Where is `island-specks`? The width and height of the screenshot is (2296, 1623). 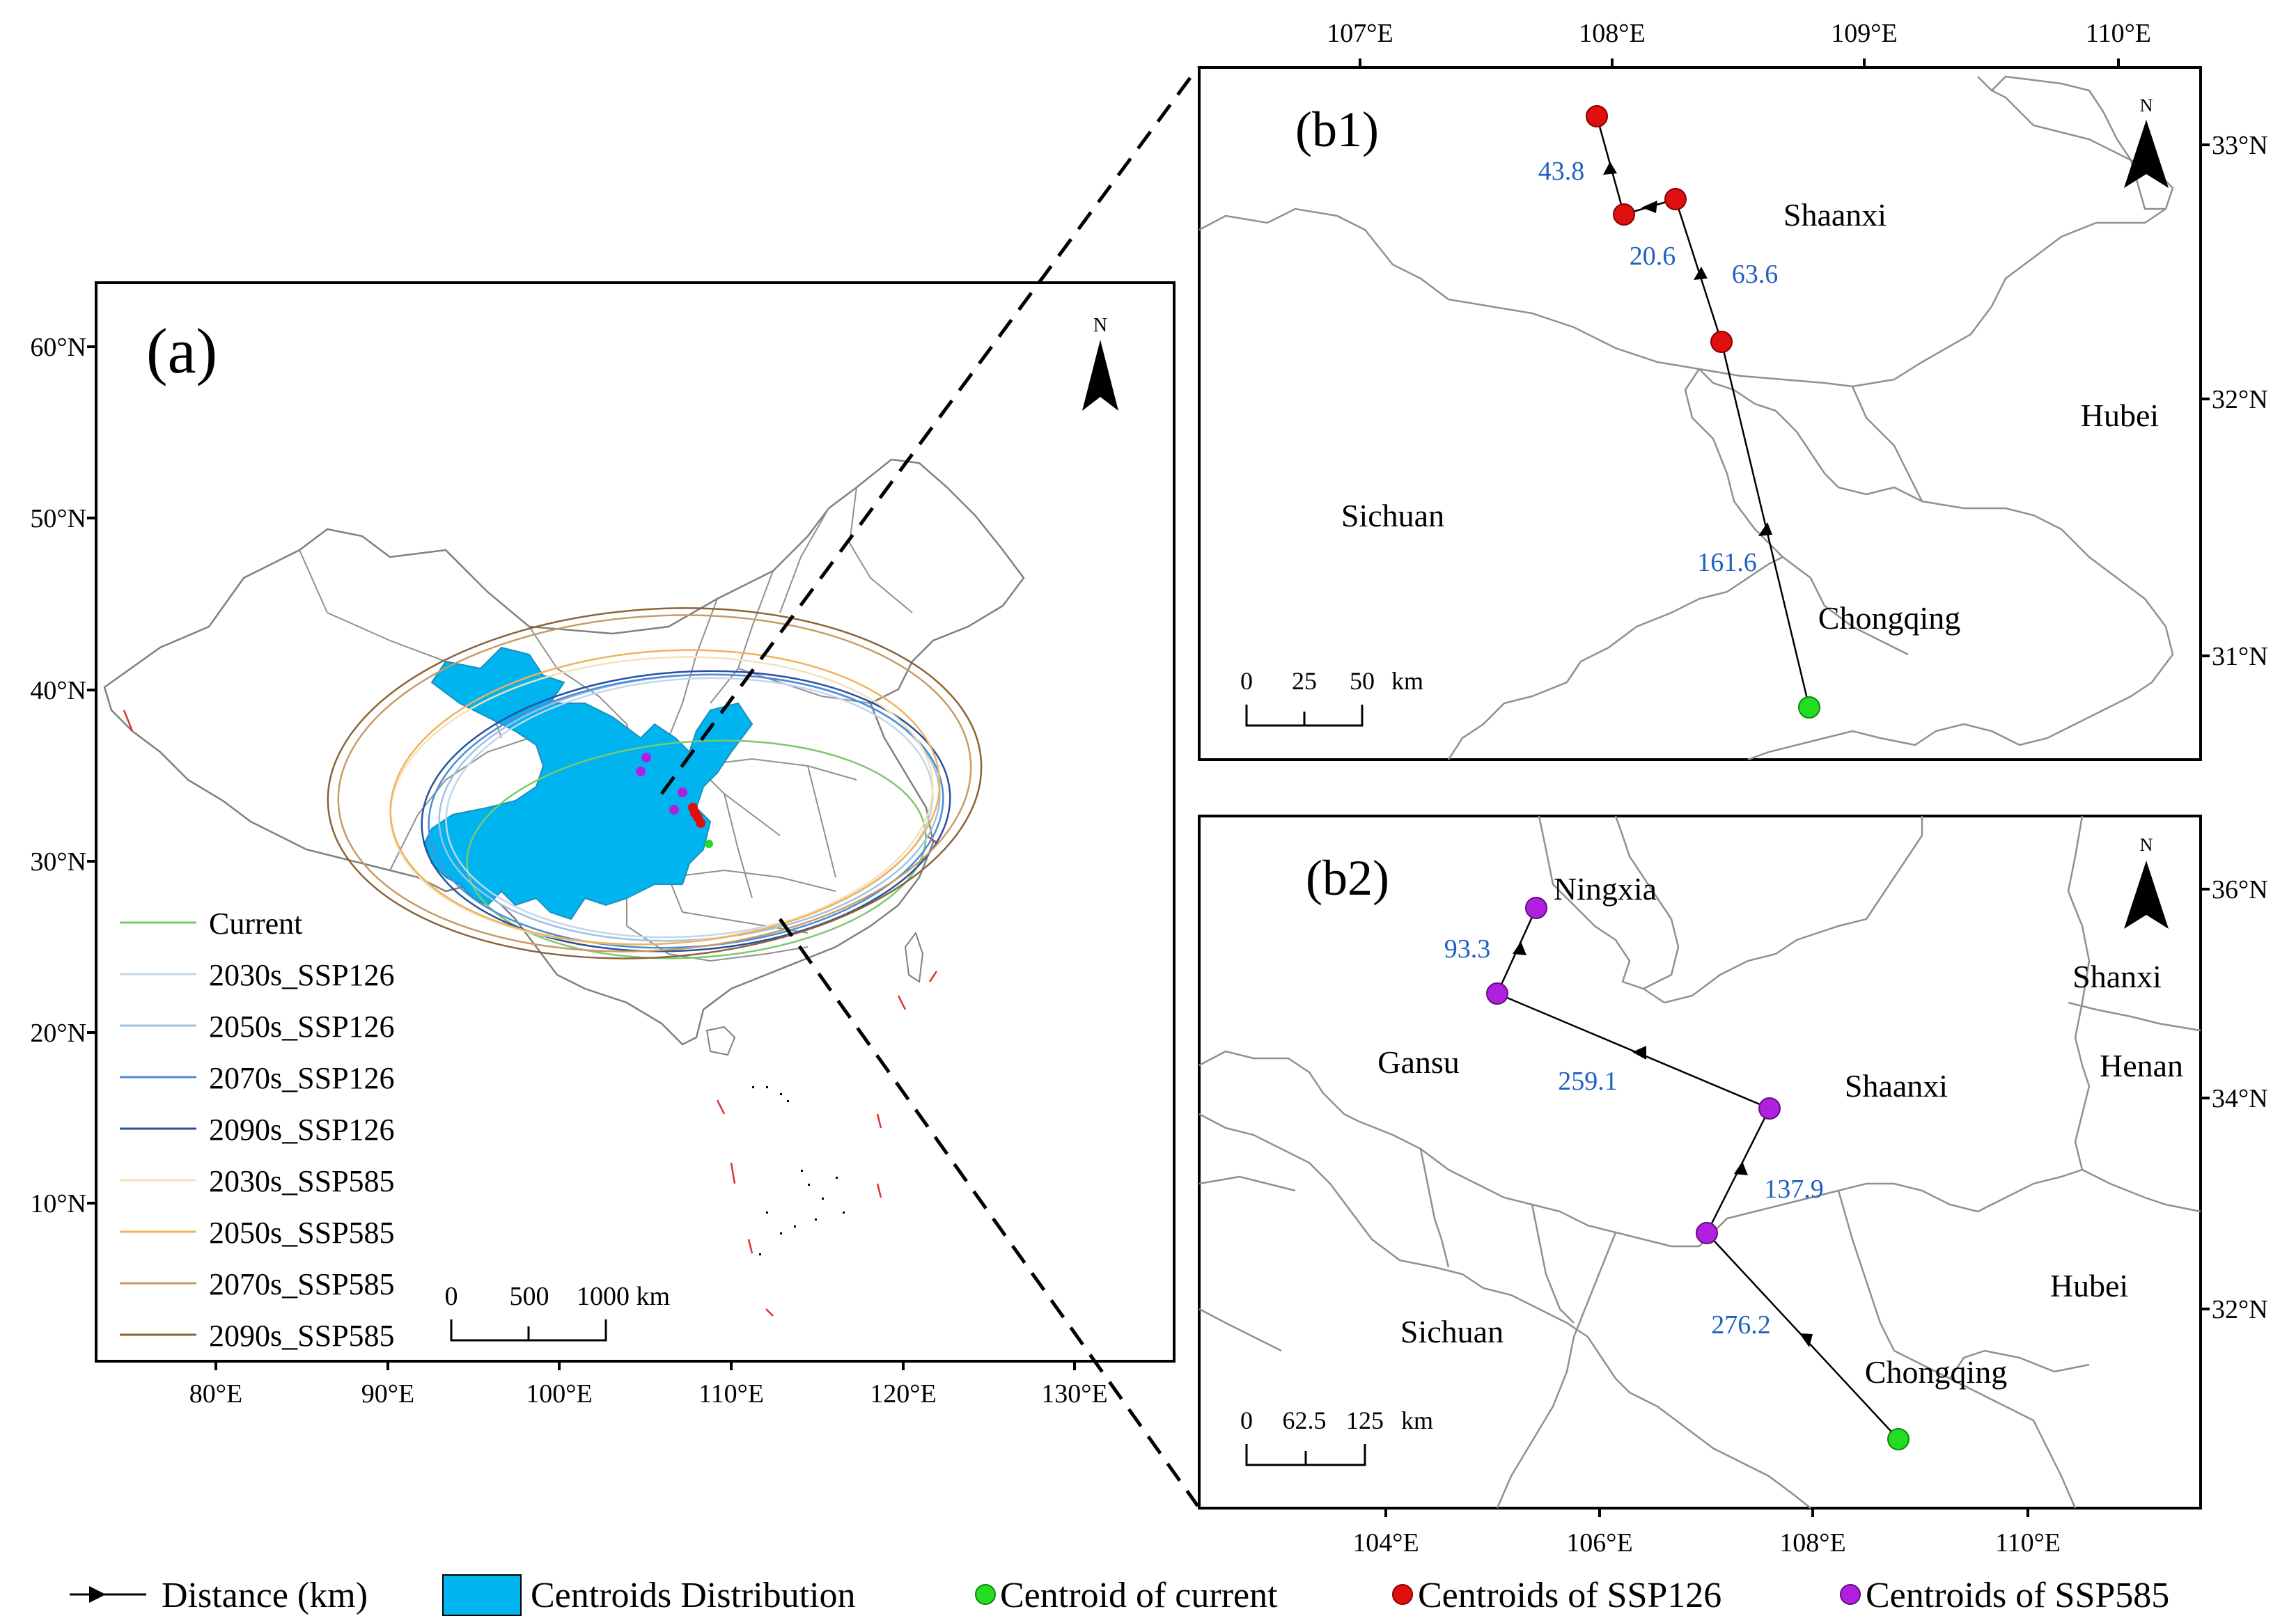
island-specks is located at coordinates (798, 1170).